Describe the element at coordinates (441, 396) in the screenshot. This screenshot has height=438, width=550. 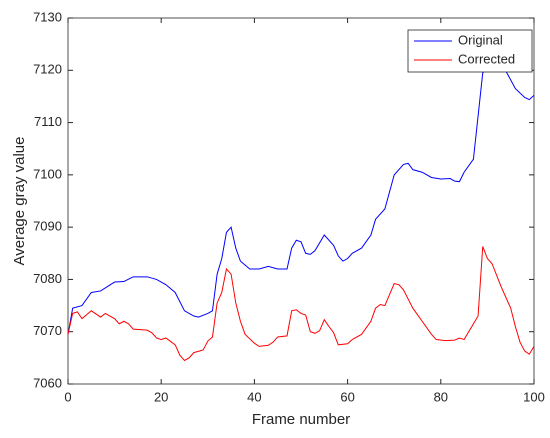
I see `x-tick-label: 80` at that location.